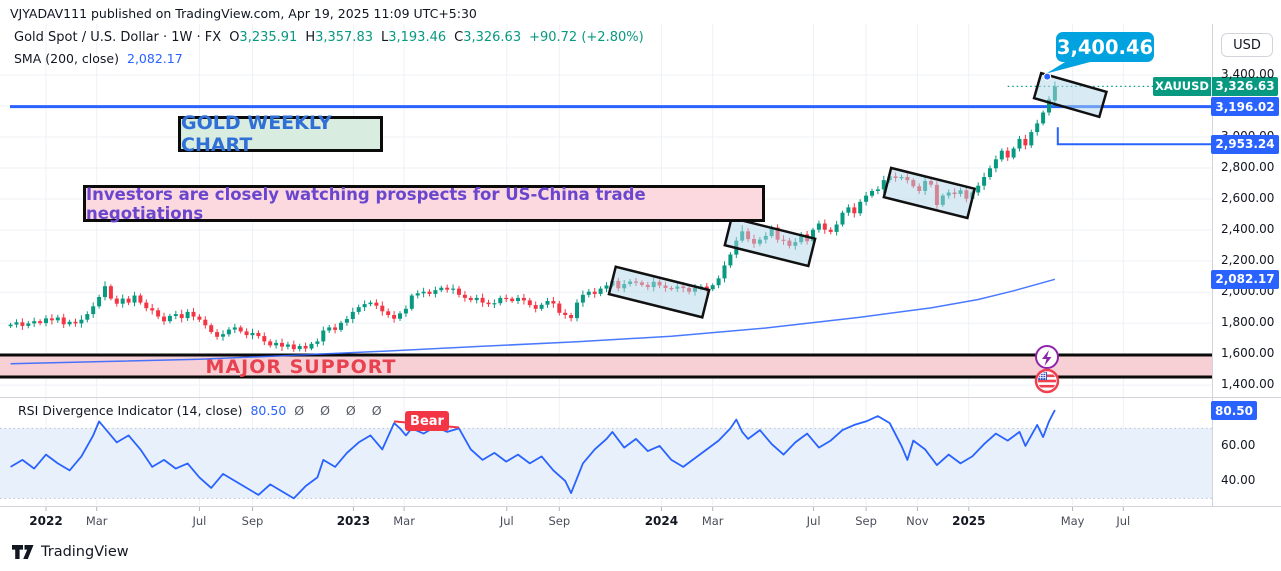  I want to click on tracked-price-label: 2,082.17, so click(1245, 279).